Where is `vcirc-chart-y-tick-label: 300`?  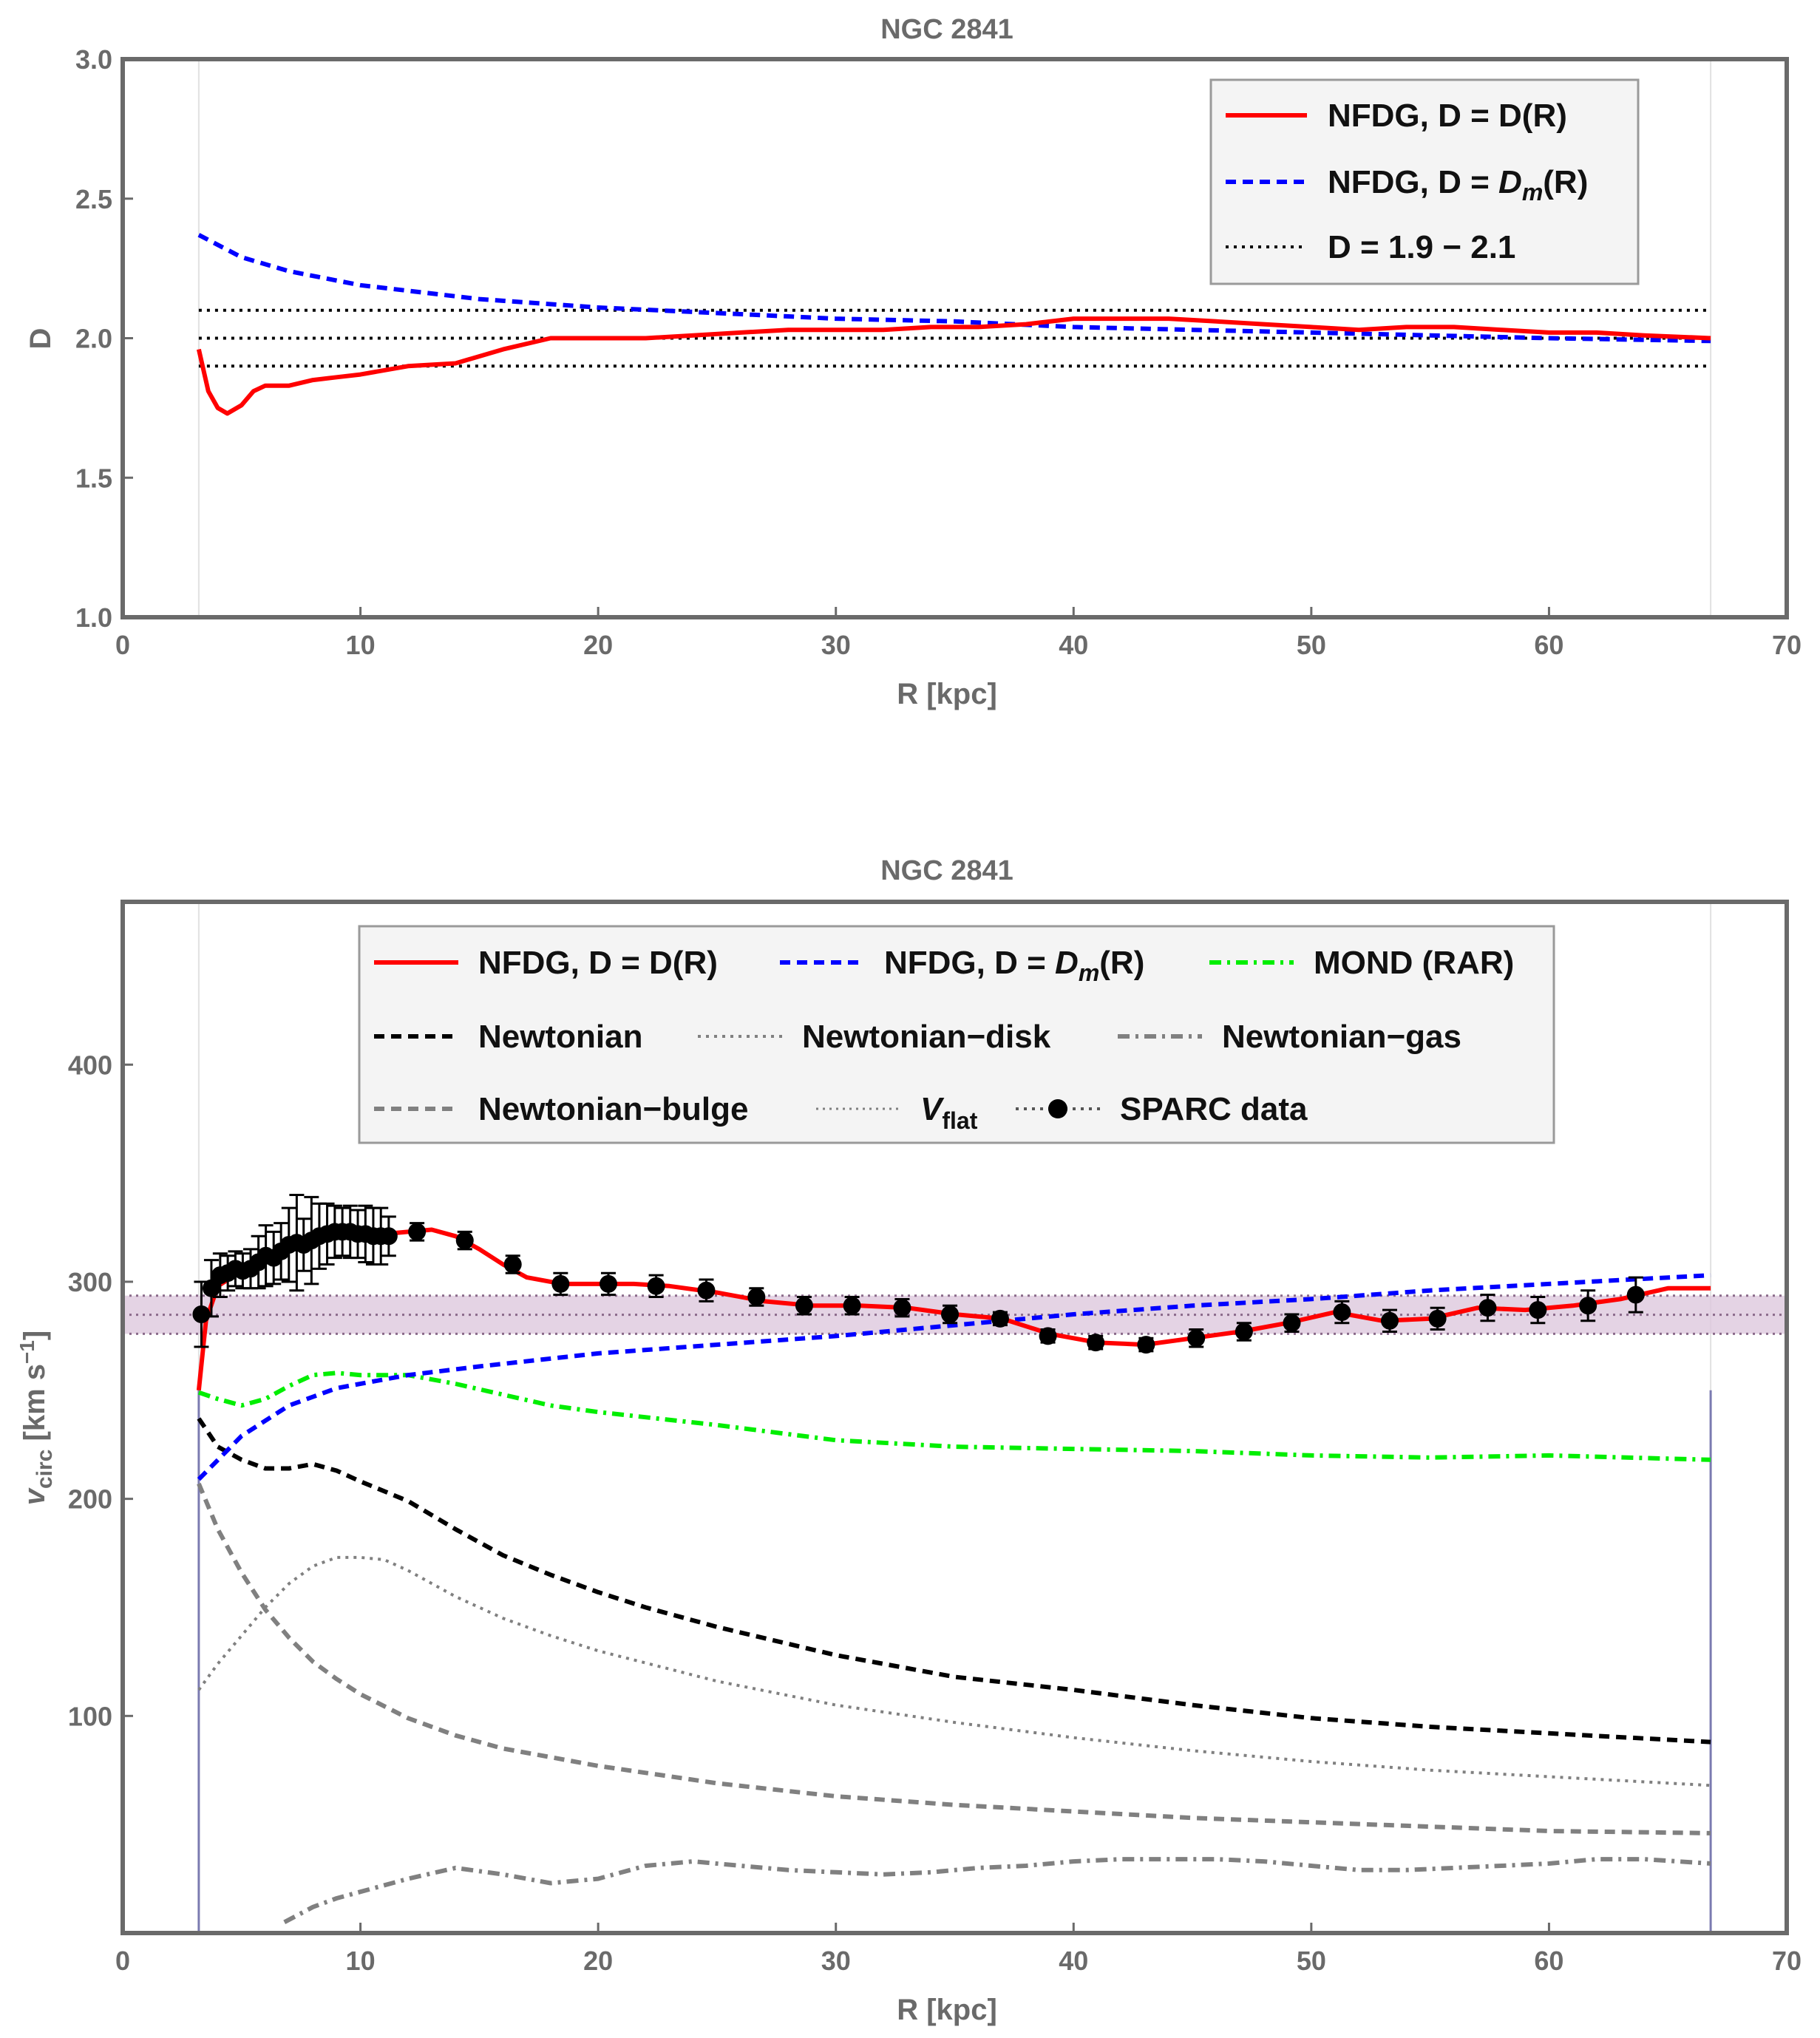
vcirc-chart-y-tick-label: 300 is located at coordinates (90, 1282).